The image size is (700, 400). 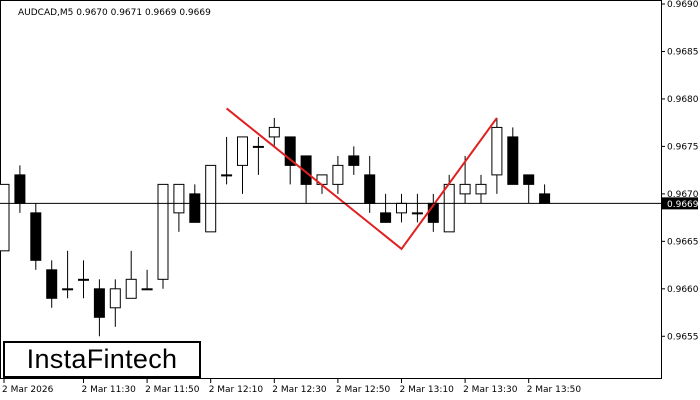 What do you see at coordinates (299, 390) in the screenshot?
I see `x-tick-label: 2 Mar 12:30` at bounding box center [299, 390].